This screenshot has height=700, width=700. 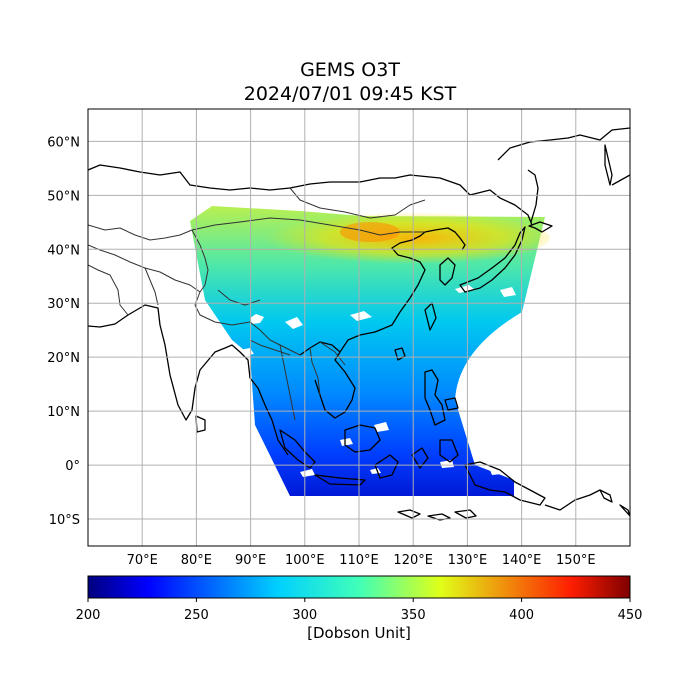 I want to click on lat-tick-label: 50°N, so click(x=63, y=196).